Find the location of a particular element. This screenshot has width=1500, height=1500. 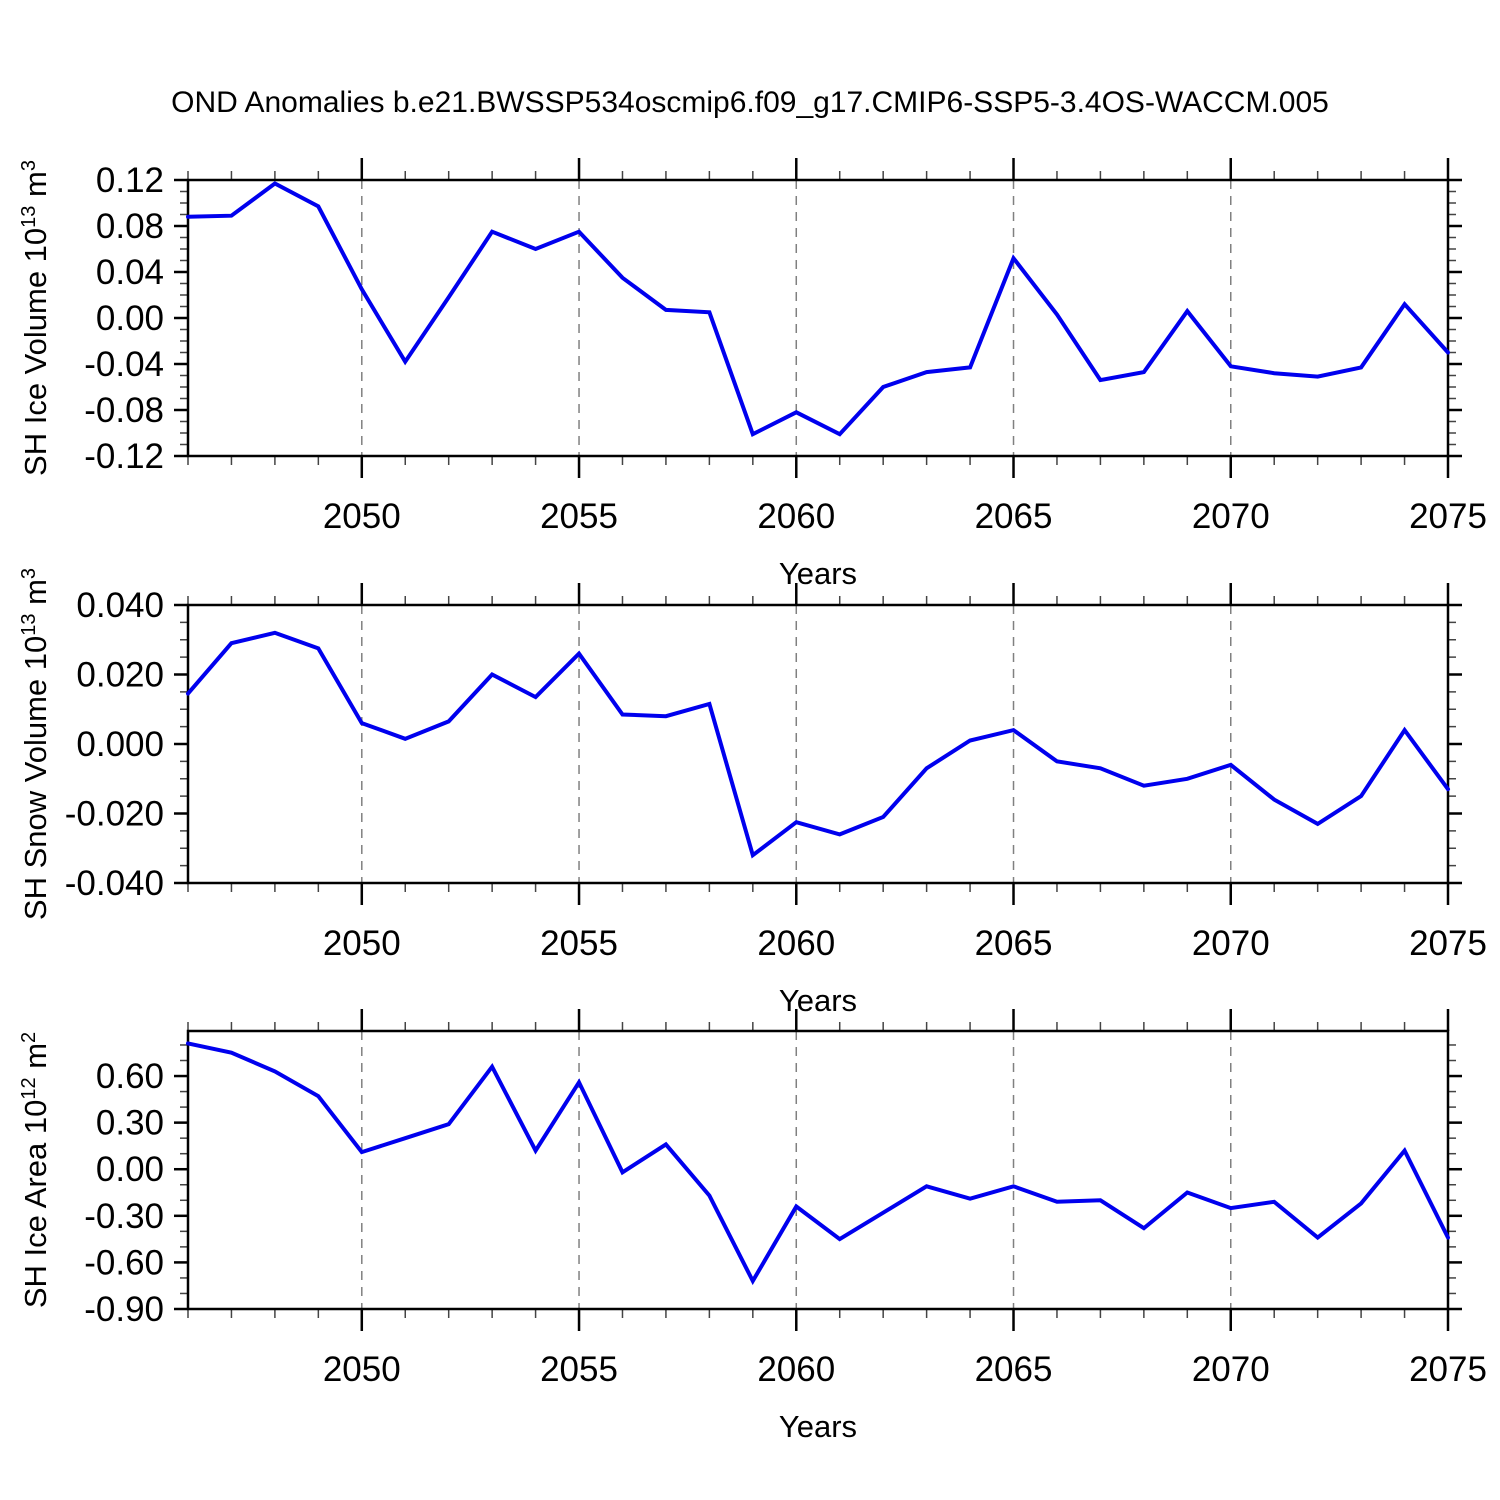

y-axis-title-sup: 12 is located at coordinates (29, 1088).